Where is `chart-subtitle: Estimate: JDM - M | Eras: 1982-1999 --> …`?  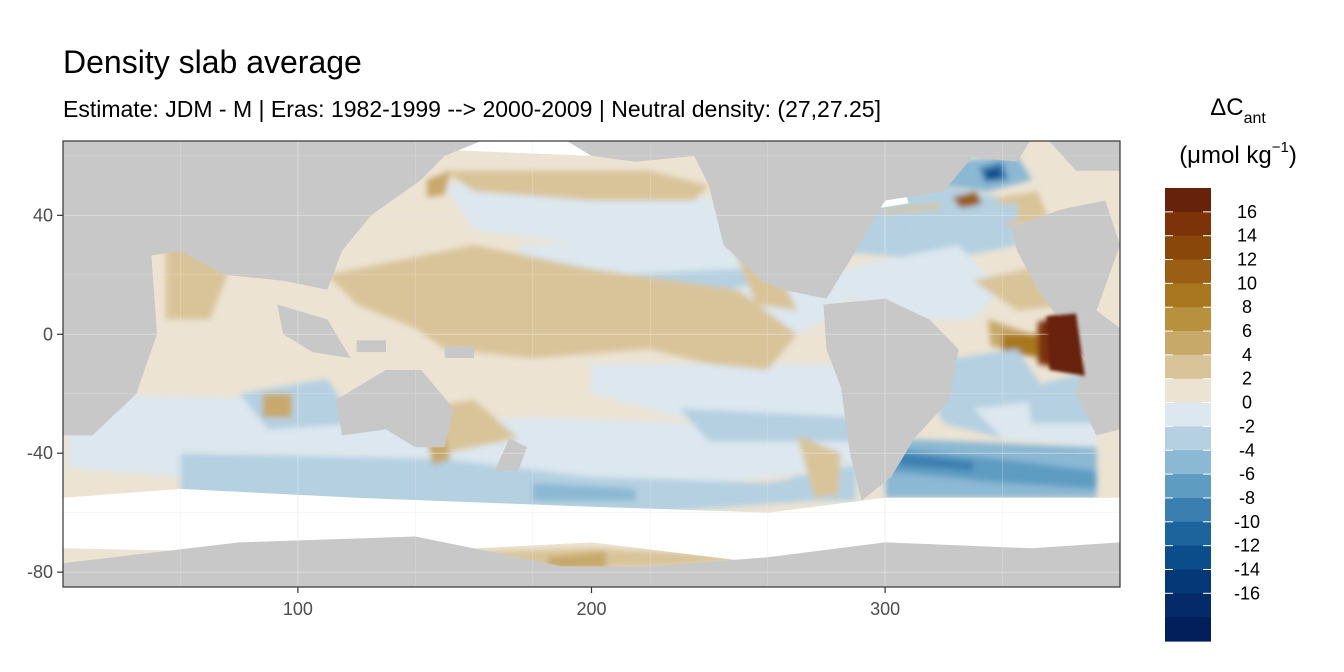
chart-subtitle: Estimate: JDM - M | Eras: 1982-1999 --> … is located at coordinates (472, 109).